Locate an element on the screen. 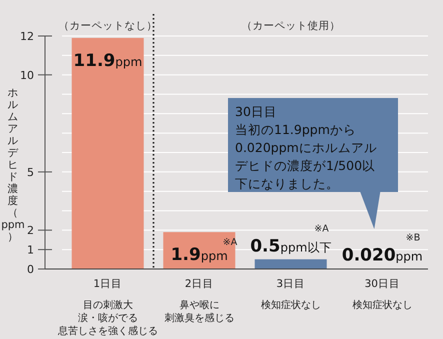  annotation: 0.020ppmにホルムアル is located at coordinates (306, 147).